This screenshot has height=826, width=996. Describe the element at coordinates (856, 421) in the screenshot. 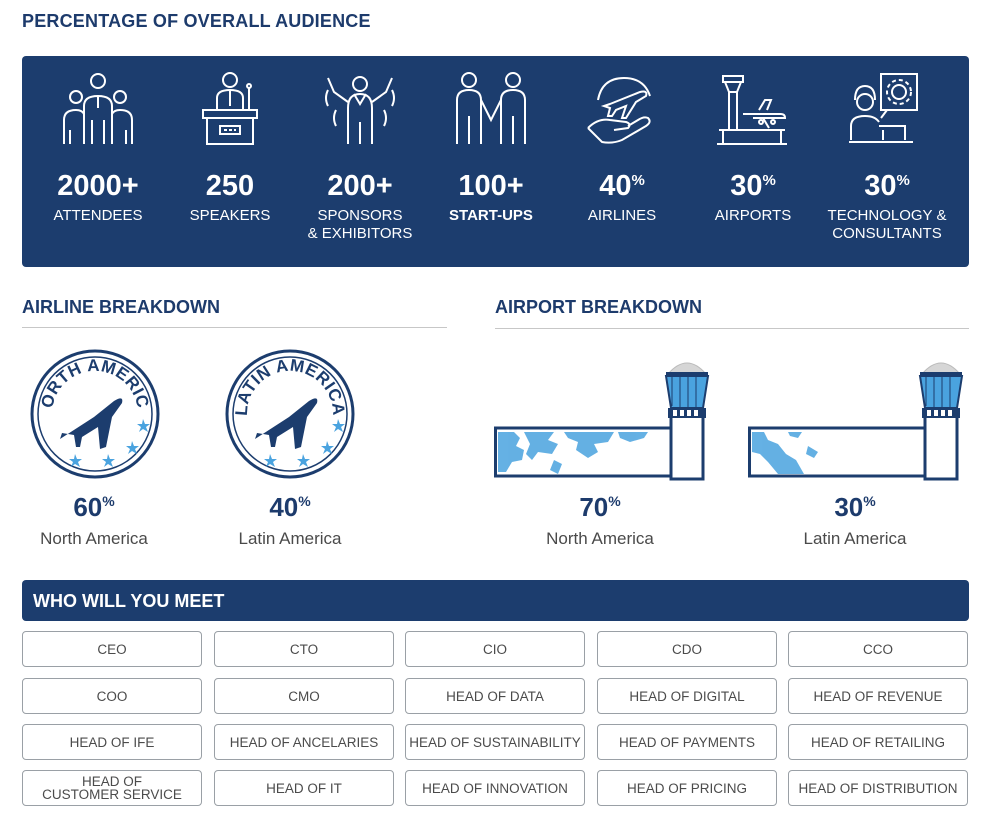

I see `airport-tower-latin-america-icon` at that location.